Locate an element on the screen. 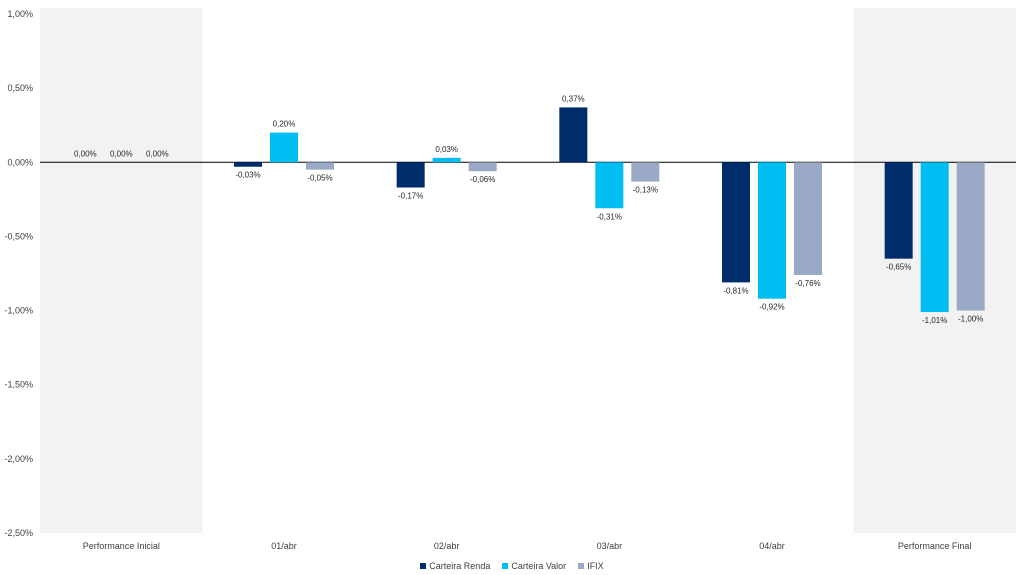 Image resolution: width=1024 pixels, height=575 pixels. legend-item-ifix: IFIX is located at coordinates (591, 566).